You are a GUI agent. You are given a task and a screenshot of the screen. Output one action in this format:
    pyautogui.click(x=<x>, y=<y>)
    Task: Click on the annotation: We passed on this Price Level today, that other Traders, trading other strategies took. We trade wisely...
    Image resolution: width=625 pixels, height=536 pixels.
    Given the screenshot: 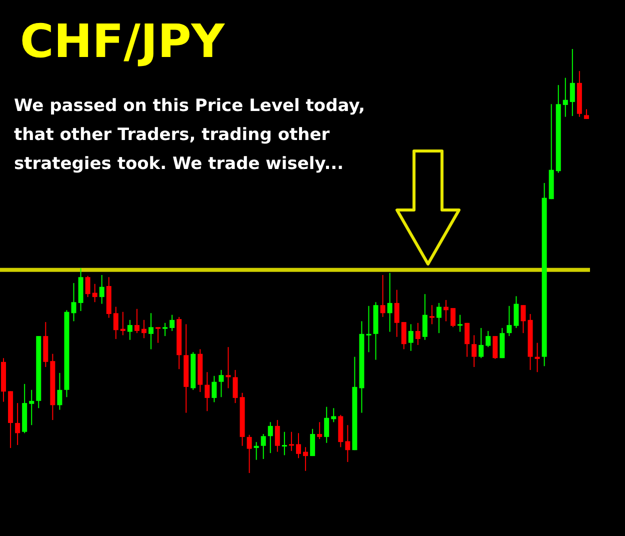 What is the action you would take?
    pyautogui.click(x=190, y=135)
    